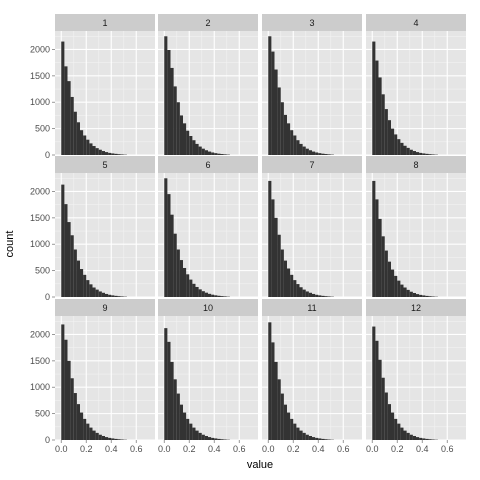 The width and height of the screenshot is (480, 480). What do you see at coordinates (104, 308) in the screenshot?
I see `facet-strip-label: 9` at bounding box center [104, 308].